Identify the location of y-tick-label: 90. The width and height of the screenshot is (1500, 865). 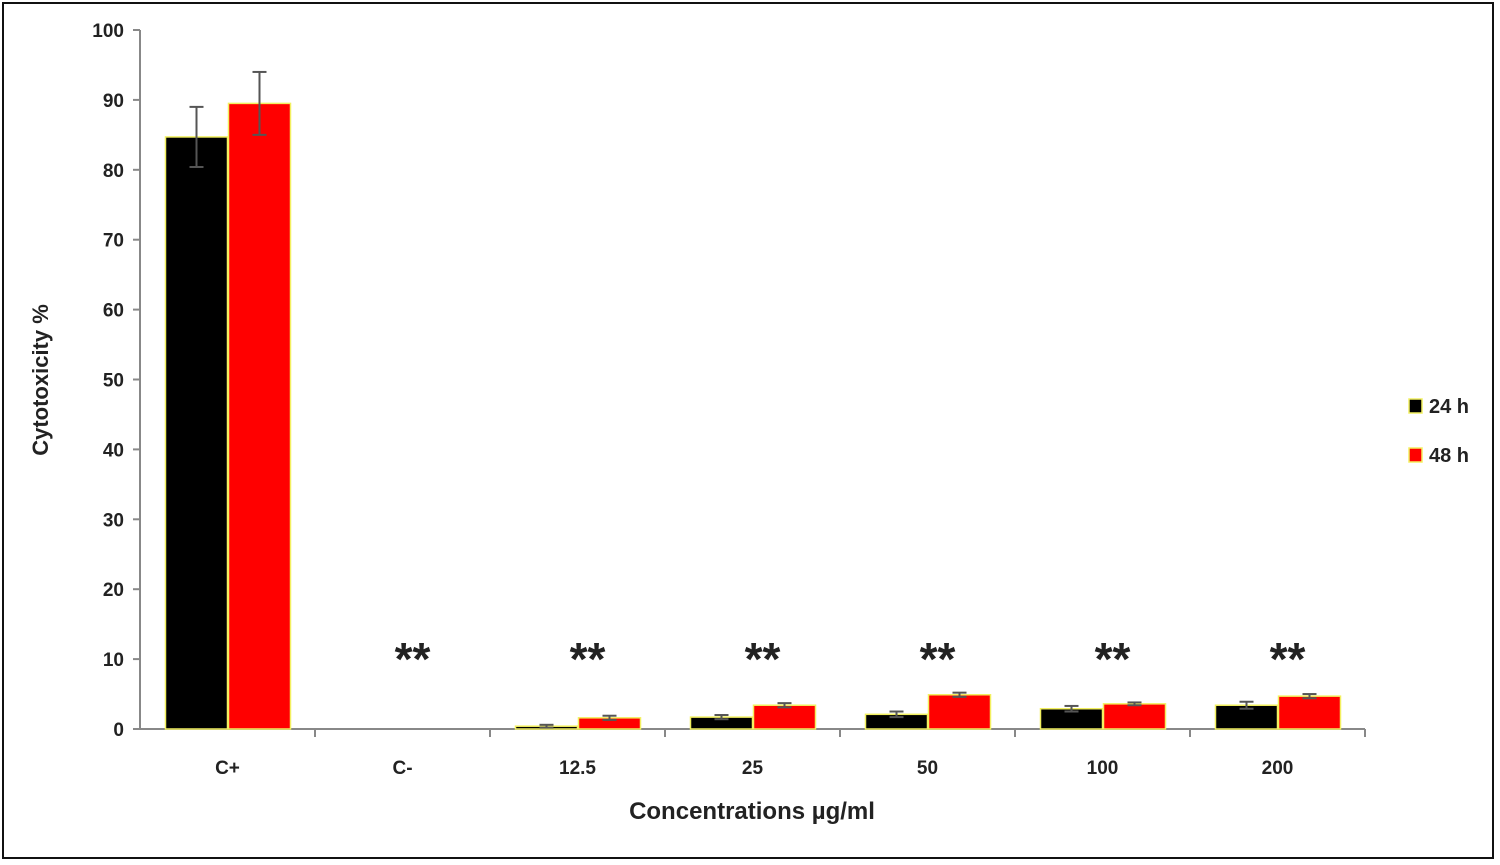
(113, 101).